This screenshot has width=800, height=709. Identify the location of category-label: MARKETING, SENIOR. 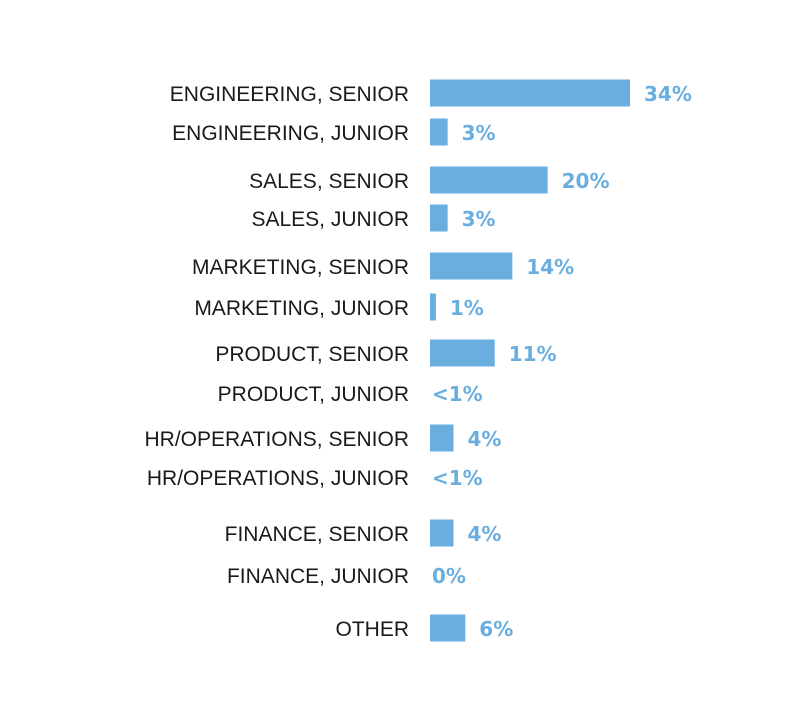
(300, 267).